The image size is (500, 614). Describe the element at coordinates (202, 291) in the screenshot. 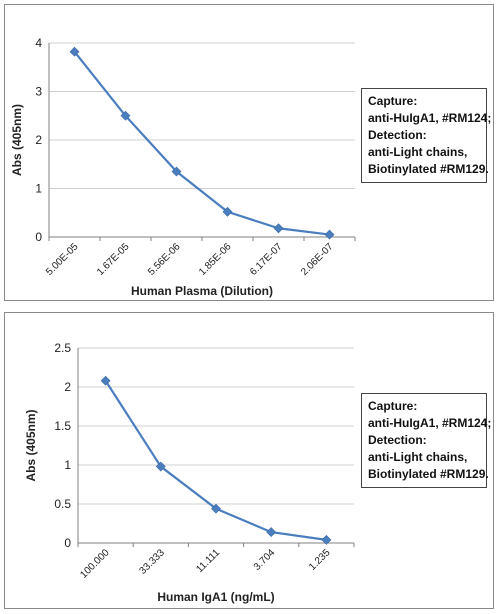

I see `x-axis-title: Human Plasma (Dilution)` at that location.